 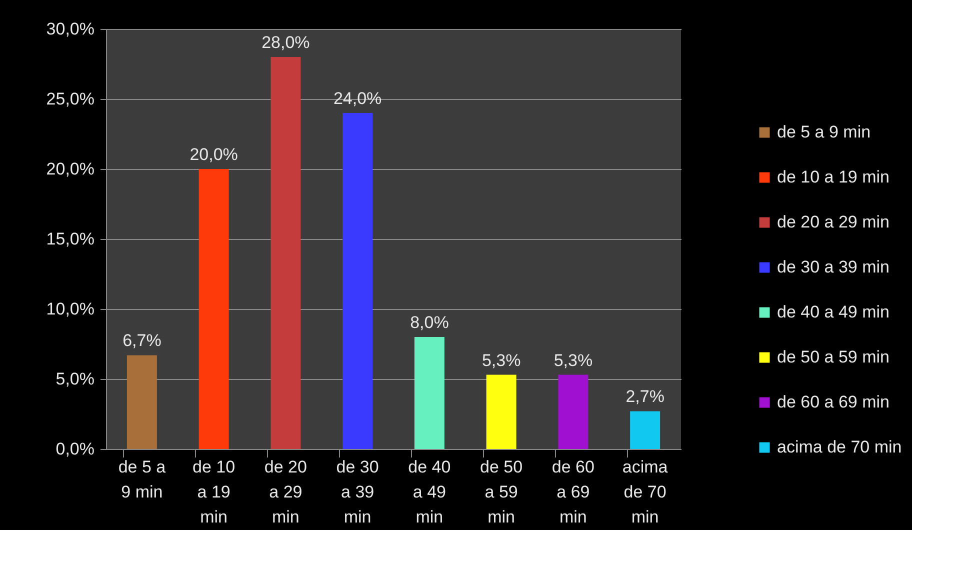 What do you see at coordinates (839, 447) in the screenshot?
I see `legend-label: acima de 70 min` at bounding box center [839, 447].